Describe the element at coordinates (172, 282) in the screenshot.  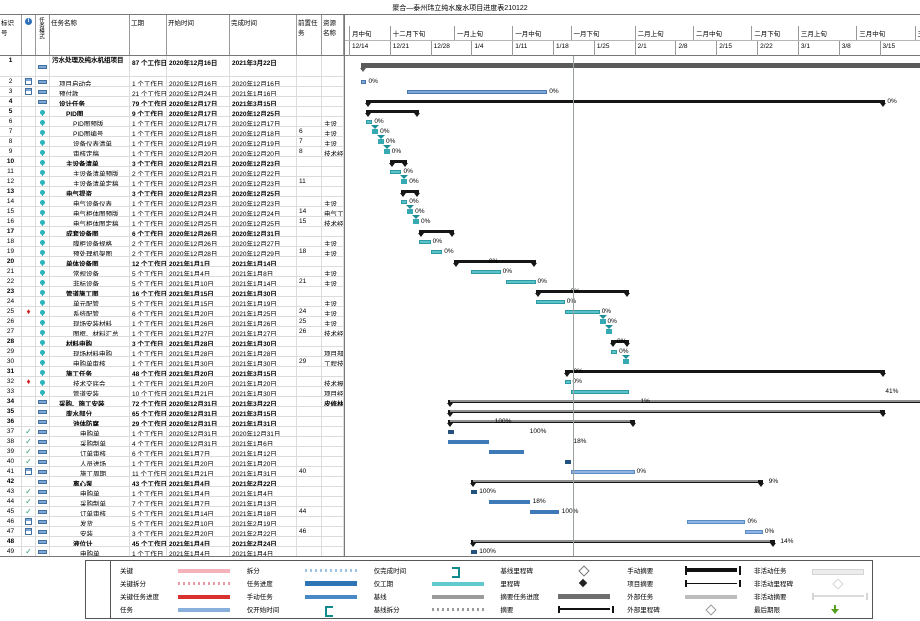
I see `task-row: 22 非标设备 5 个工作日 2021年1月10日 2021年1月14日 21 主设` at that location.